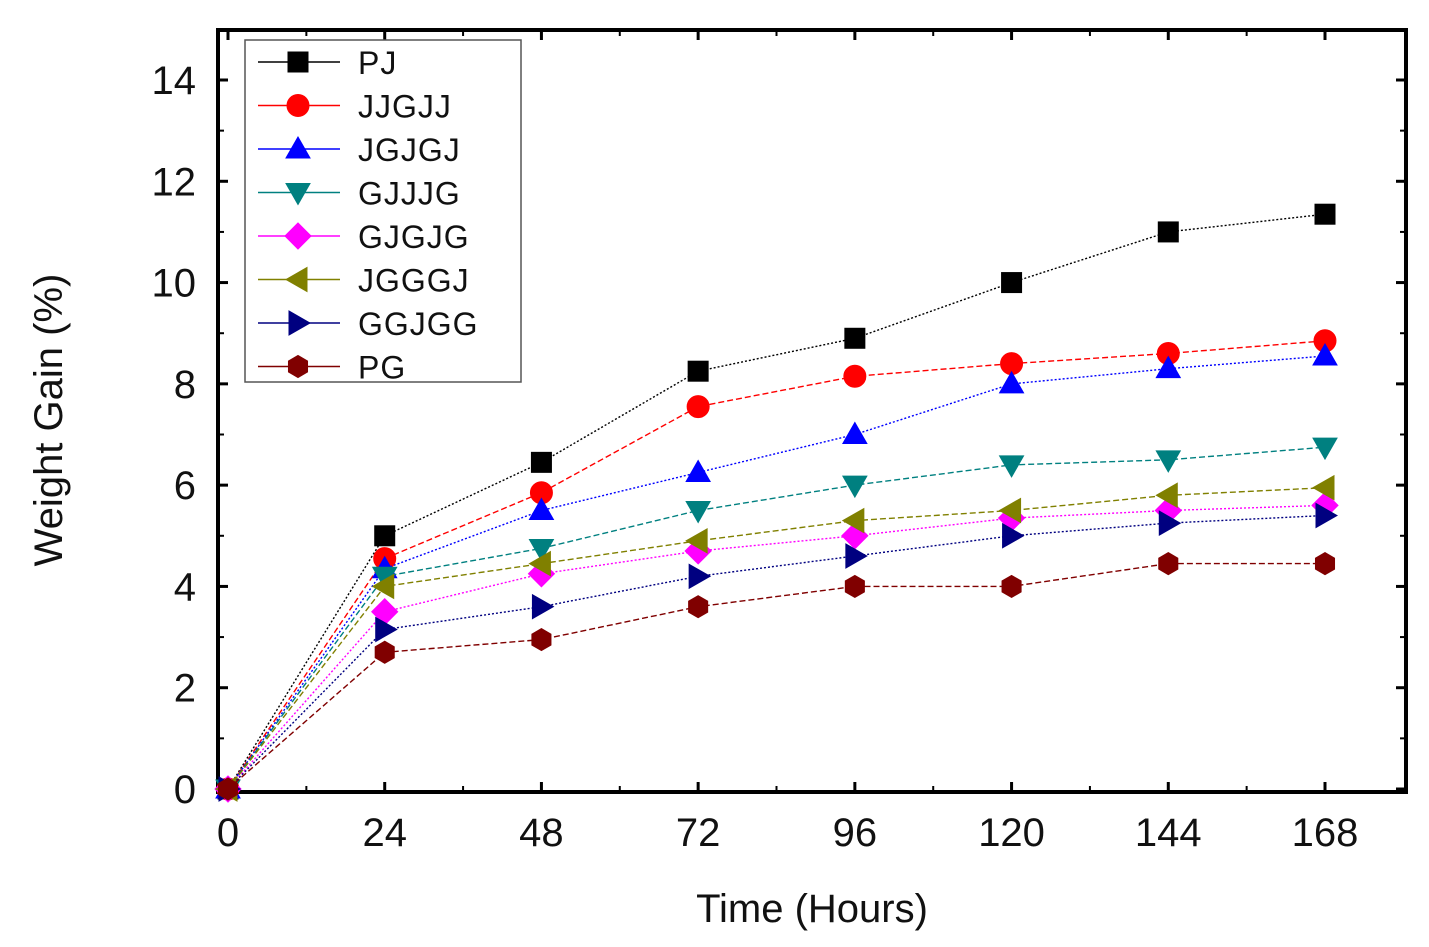 This screenshot has width=1429, height=947. Describe the element at coordinates (1325, 833) in the screenshot. I see `x-tick-label: 168` at that location.